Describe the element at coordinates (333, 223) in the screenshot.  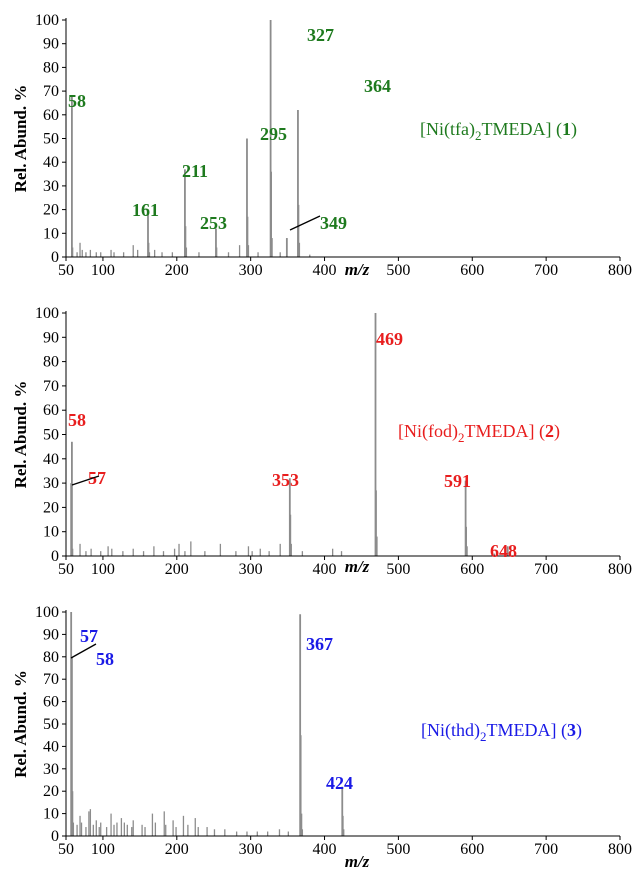
I see `peak-label-349: 349` at that location.